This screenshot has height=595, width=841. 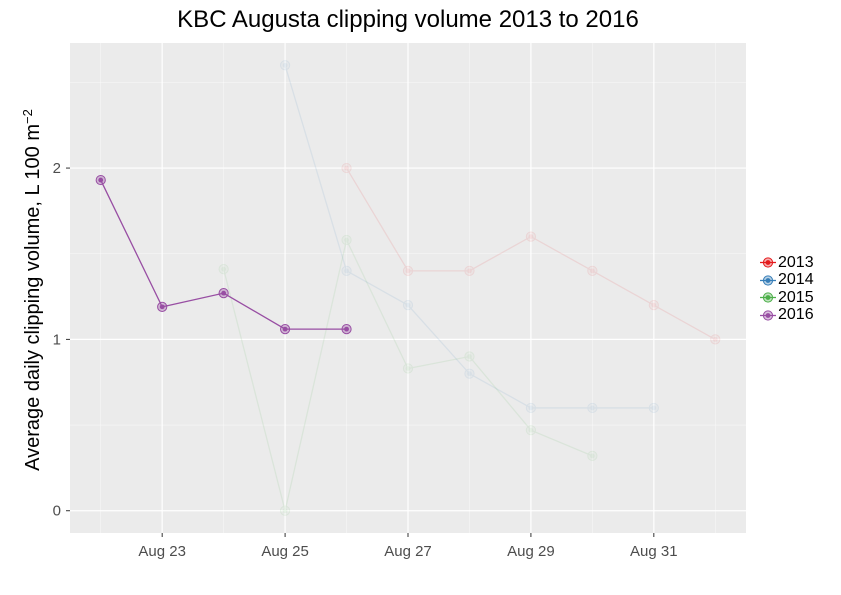 I want to click on legend: 2013 2014 2015 2016, so click(x=786, y=289).